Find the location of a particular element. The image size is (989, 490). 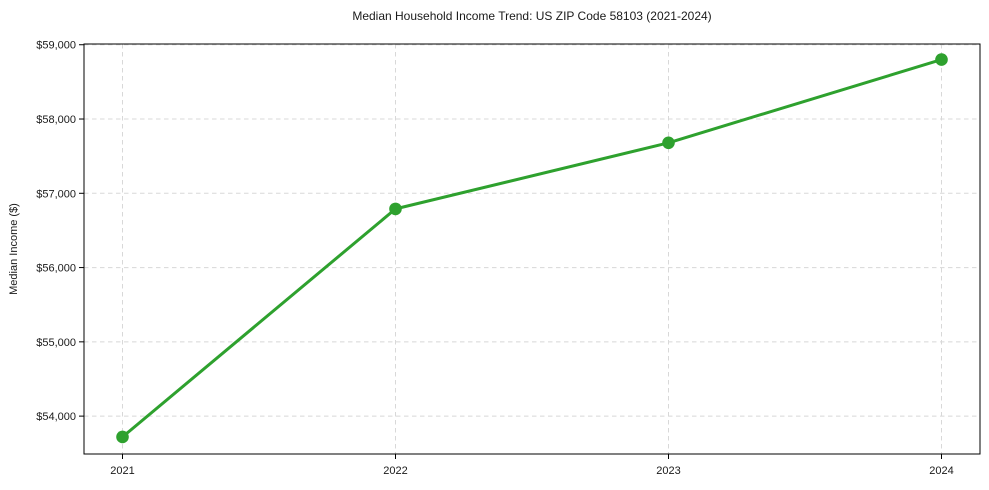

data-point-2021 is located at coordinates (122, 437).